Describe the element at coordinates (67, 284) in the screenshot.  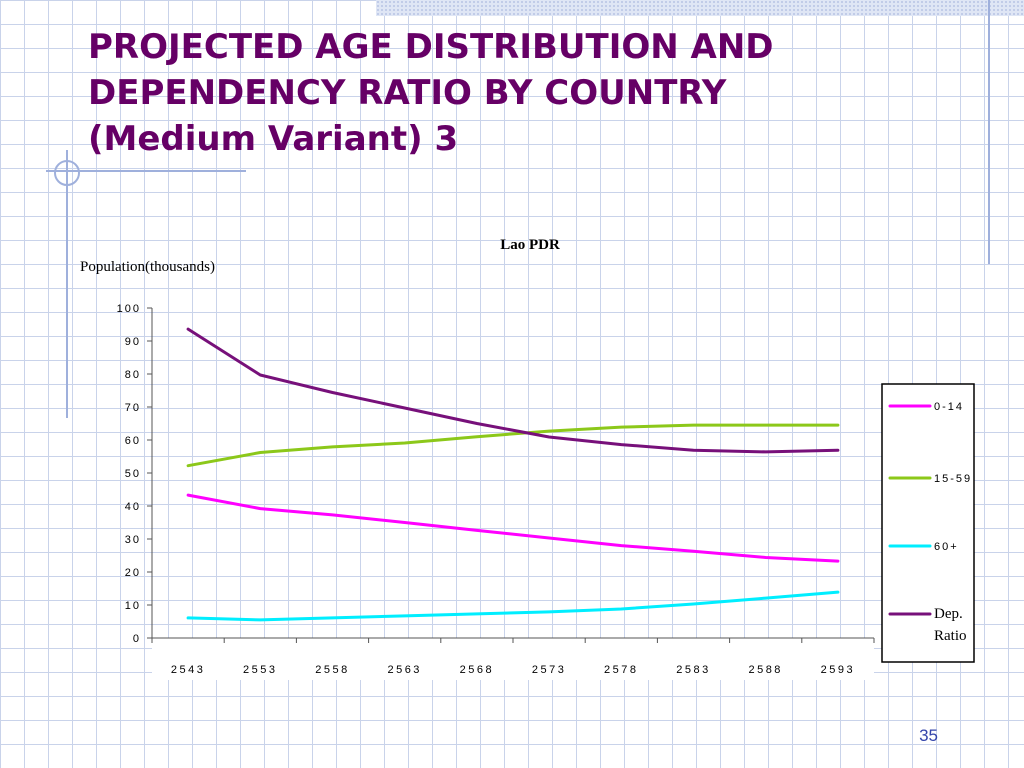
I see `decorative-vertical-line` at that location.